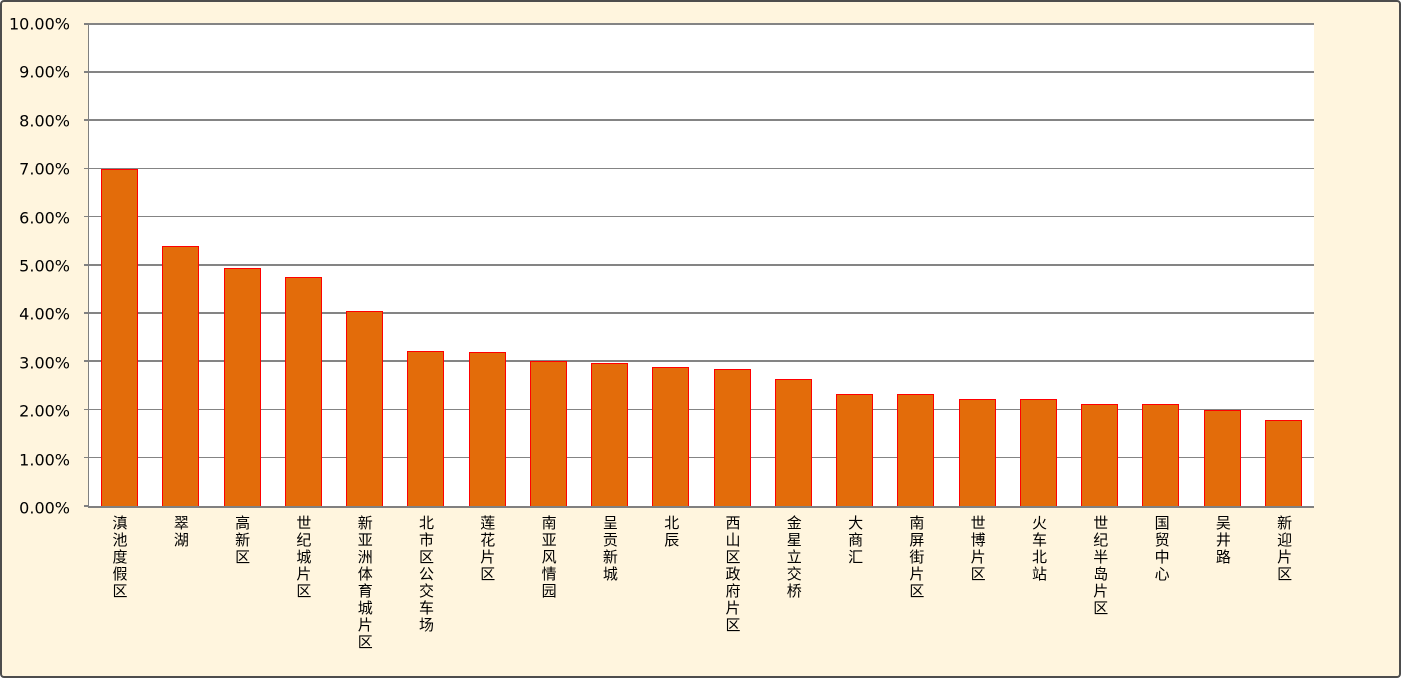 The image size is (1401, 678). I want to click on x-axis-category-label: 北辰, so click(671, 532).